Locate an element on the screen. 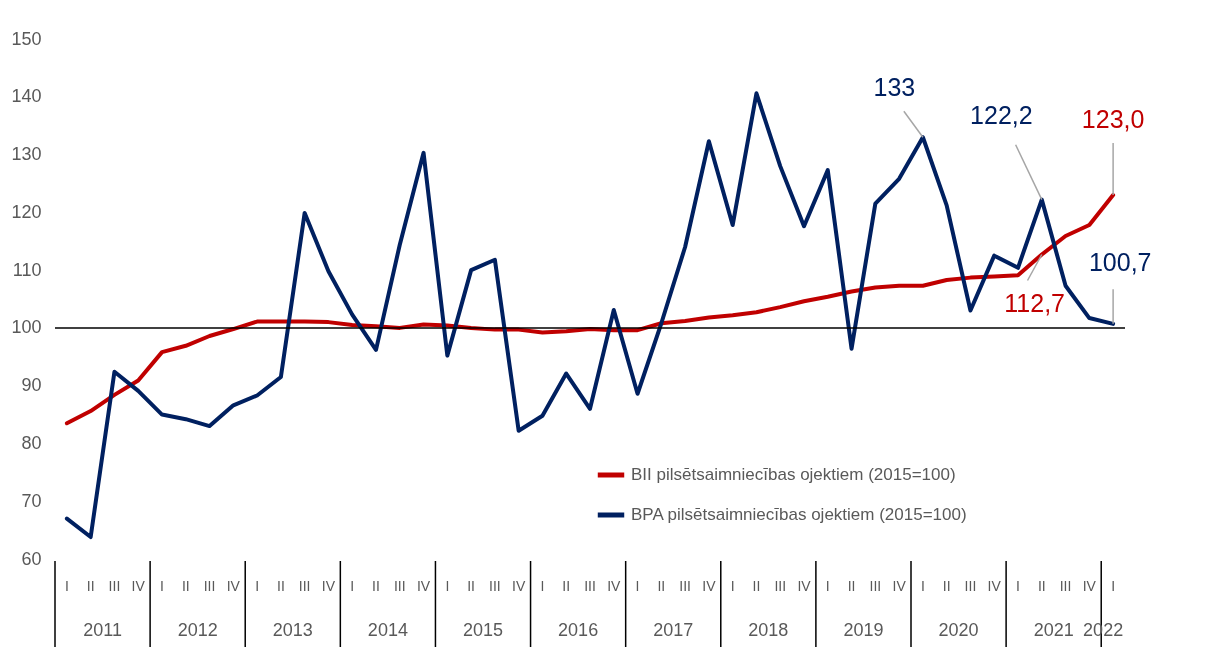 This screenshot has width=1206, height=655. legend-label: BPA pilsētsaimniecības ojektiem (2015=100) is located at coordinates (799, 514).